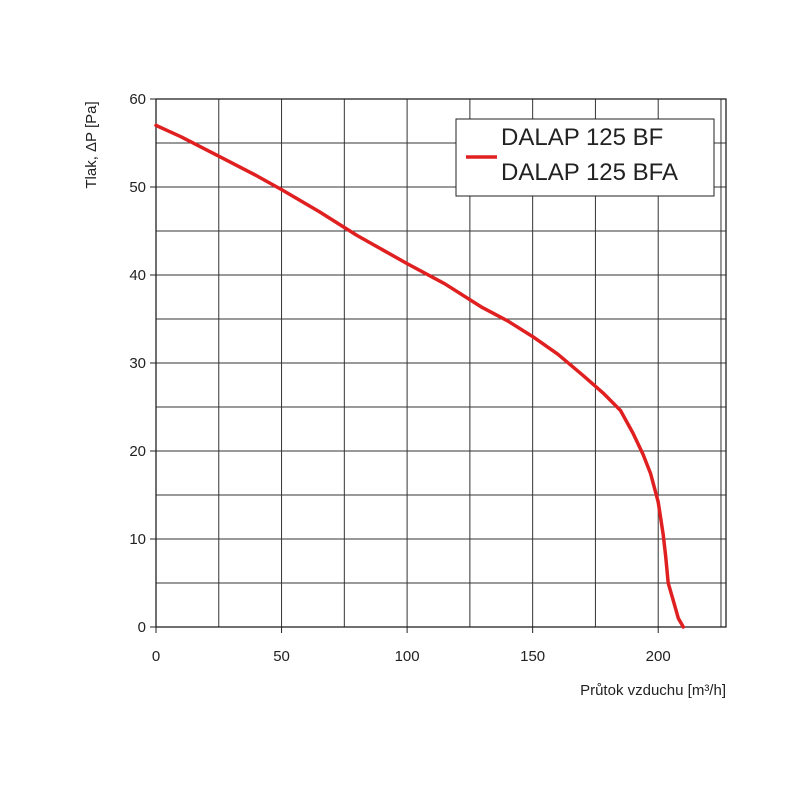 The width and height of the screenshot is (800, 800). What do you see at coordinates (137, 275) in the screenshot?
I see `y-tick-label: 40` at bounding box center [137, 275].